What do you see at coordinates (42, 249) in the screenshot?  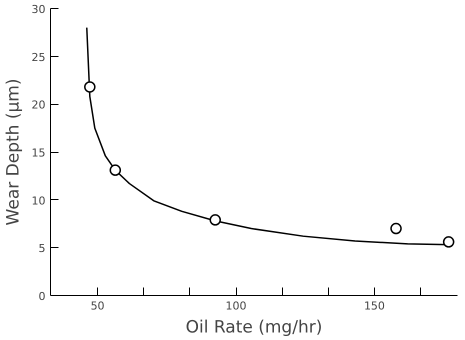 I see `y-tick-label: 5` at bounding box center [42, 249].